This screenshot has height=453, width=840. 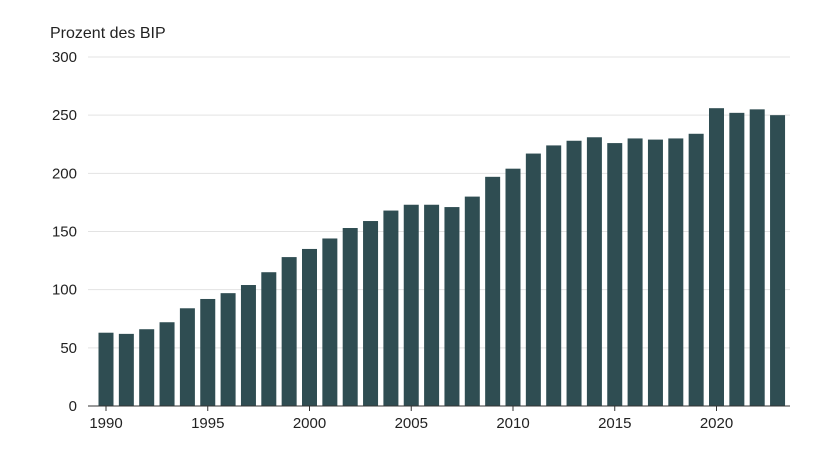 I want to click on bar-2002, so click(x=350, y=317).